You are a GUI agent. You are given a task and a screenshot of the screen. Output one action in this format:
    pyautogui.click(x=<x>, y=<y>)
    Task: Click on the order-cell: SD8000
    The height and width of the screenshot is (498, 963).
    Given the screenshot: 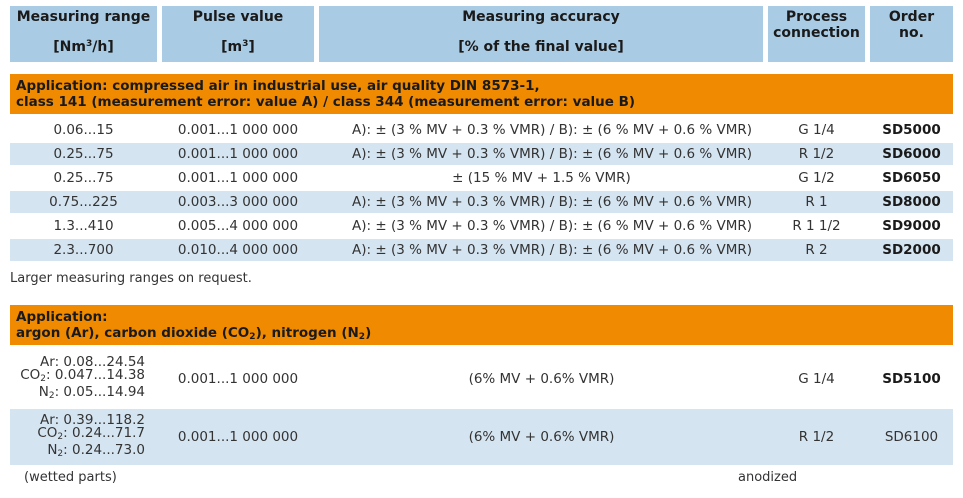 What is the action you would take?
    pyautogui.click(x=911, y=202)
    